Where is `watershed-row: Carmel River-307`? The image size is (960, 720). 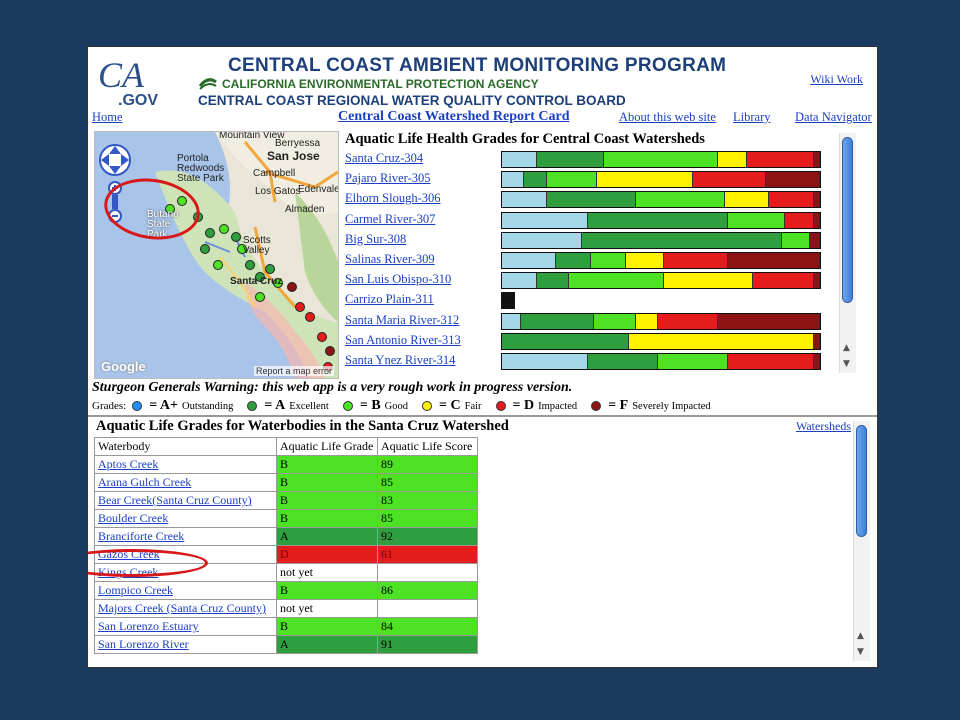
watershed-row: Carmel River-307 is located at coordinates (589, 220).